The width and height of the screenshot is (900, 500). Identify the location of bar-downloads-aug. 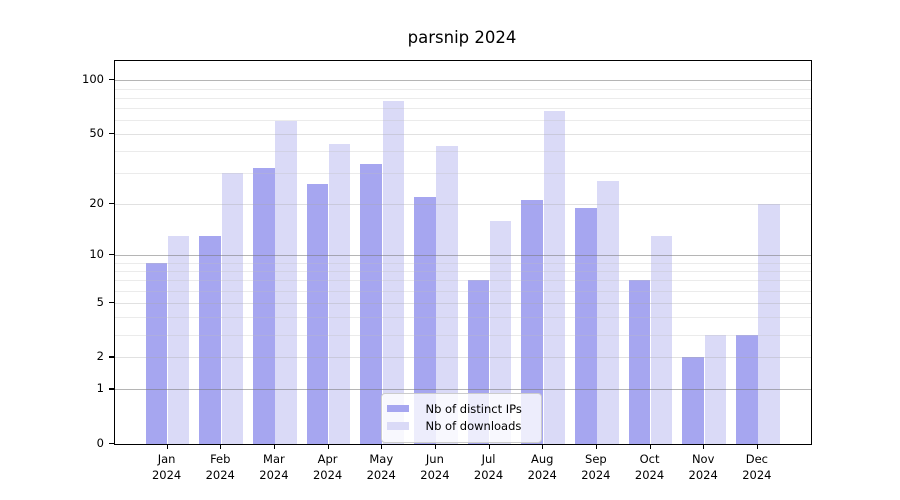
(554, 277).